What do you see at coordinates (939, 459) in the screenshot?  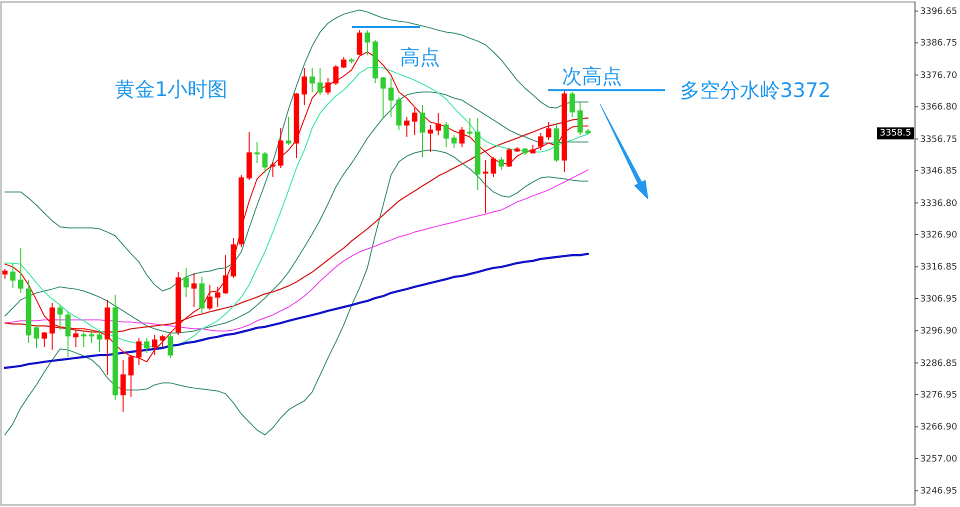 I see `y-tick-label: 3257.00` at bounding box center [939, 459].